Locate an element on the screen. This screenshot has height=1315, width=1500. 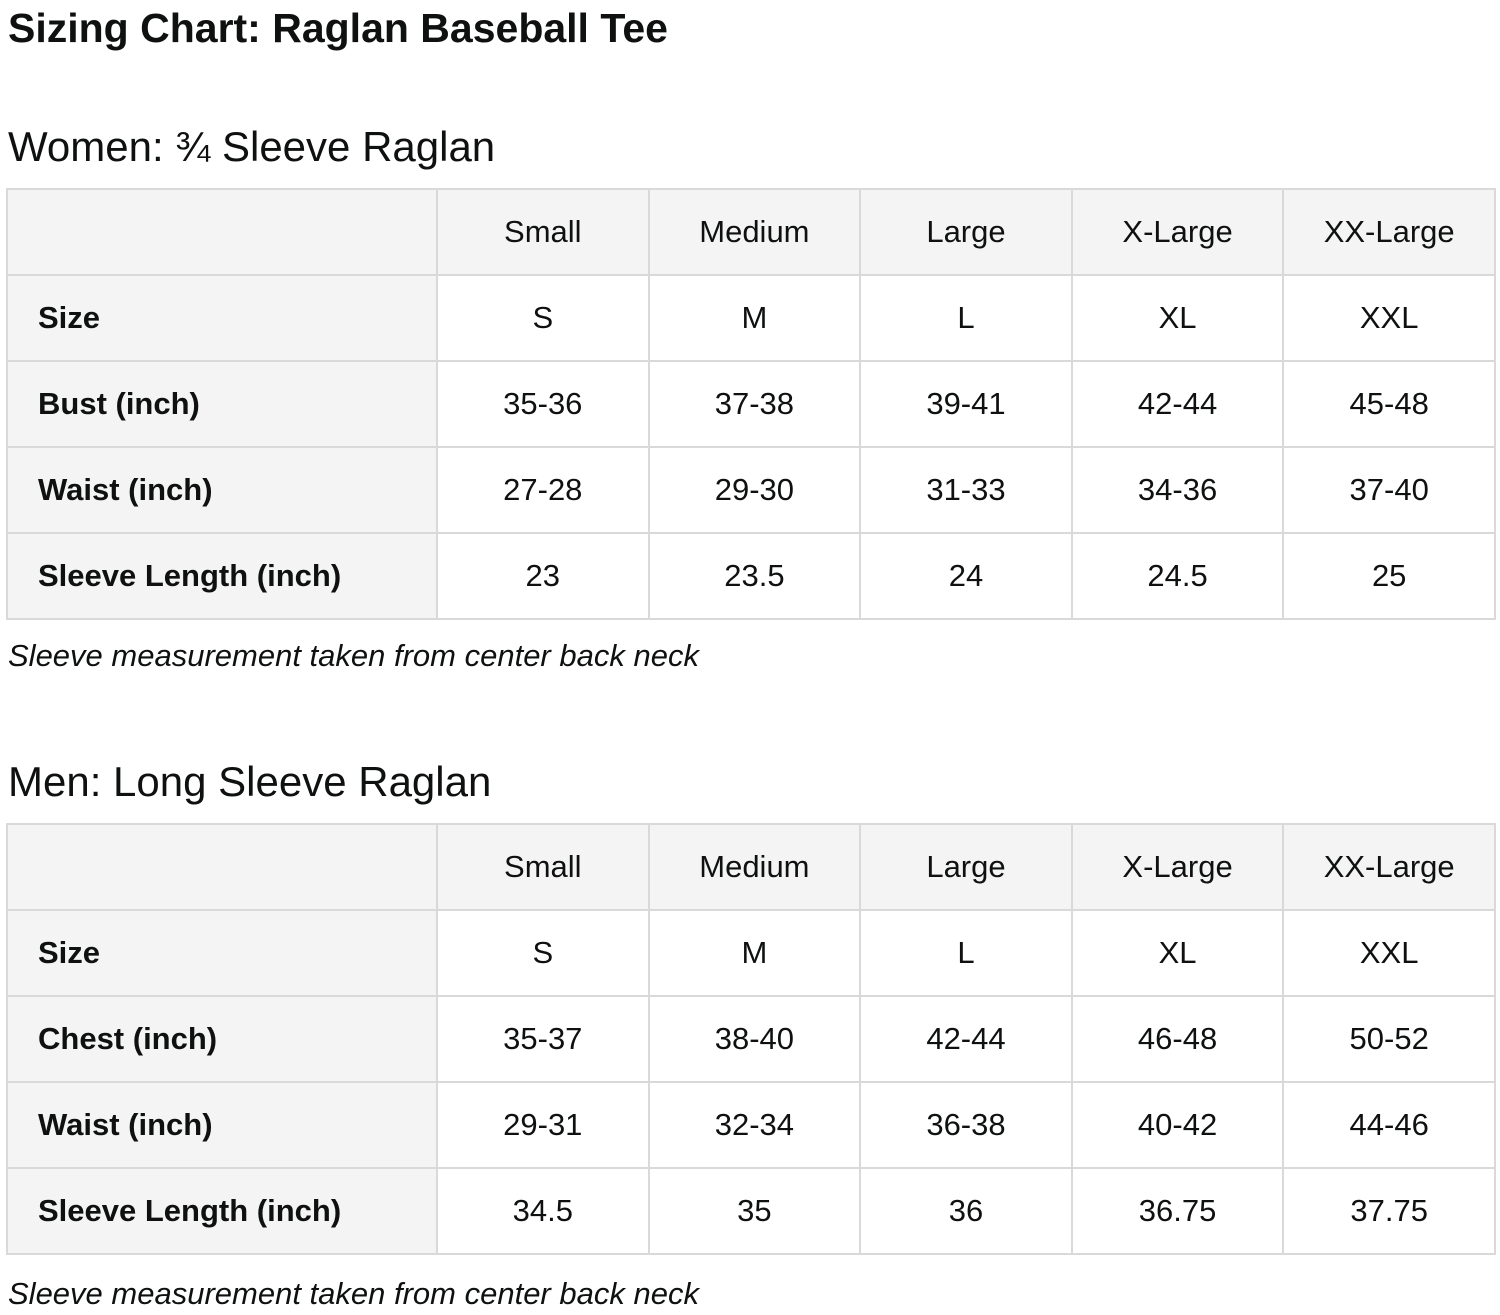
value-cell: 23.5 is located at coordinates (754, 576).